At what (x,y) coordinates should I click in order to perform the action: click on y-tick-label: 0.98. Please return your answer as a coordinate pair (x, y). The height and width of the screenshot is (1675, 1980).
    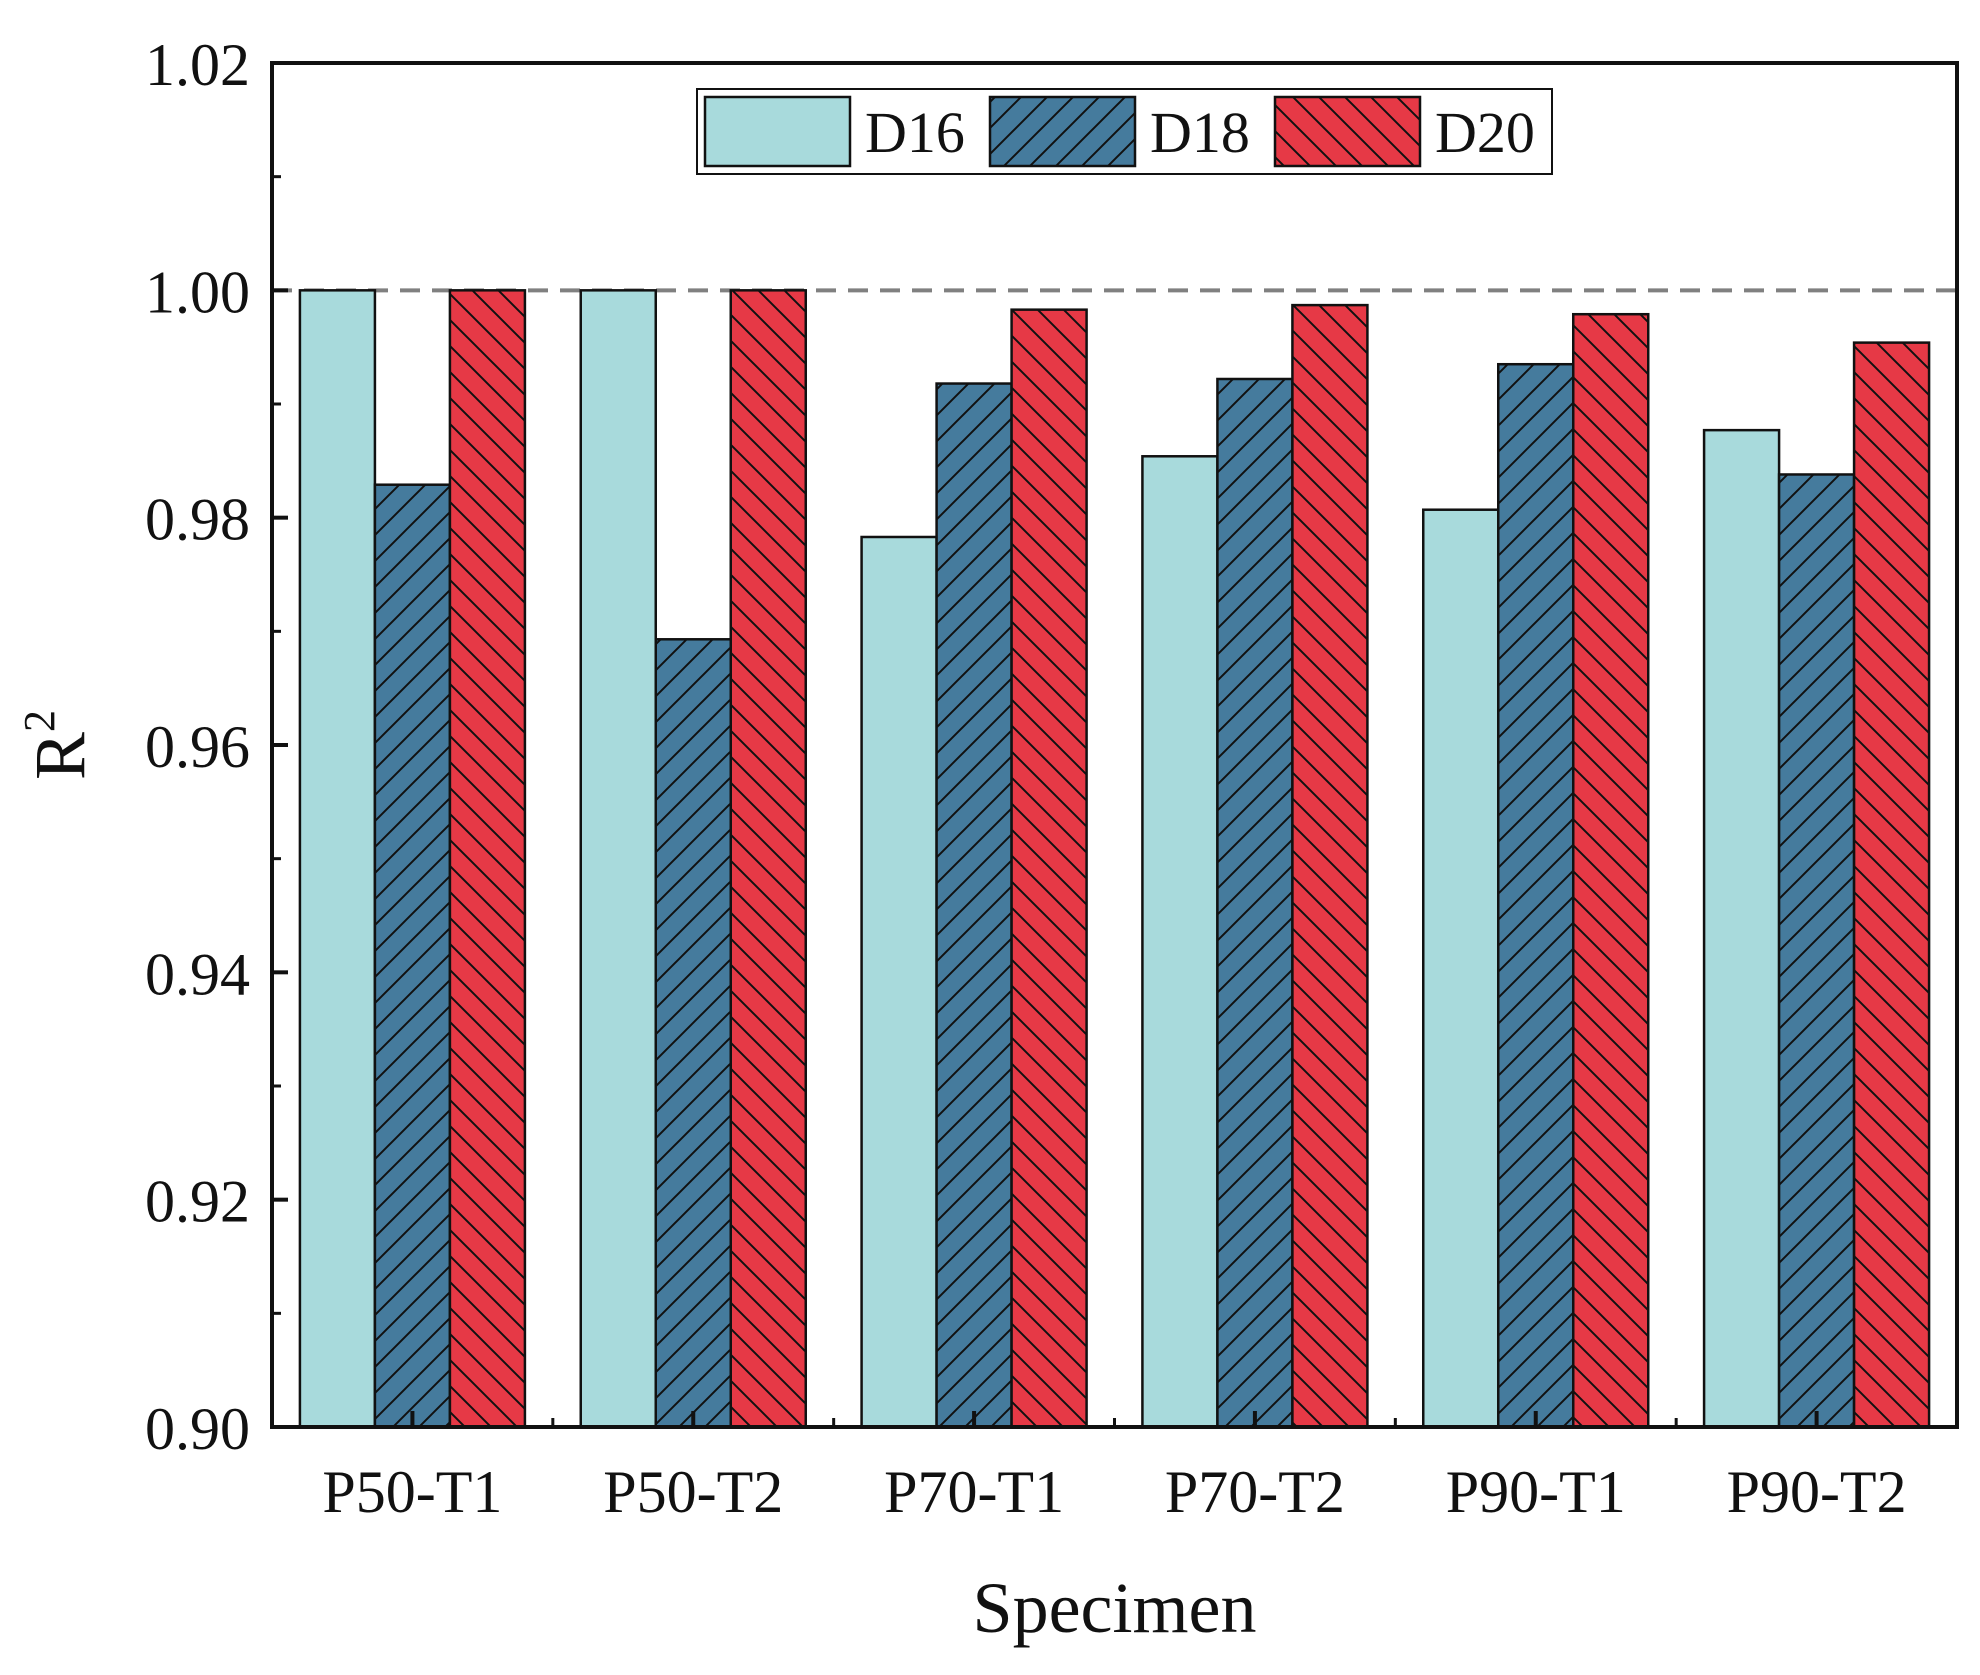
    Looking at the image, I should click on (197, 520).